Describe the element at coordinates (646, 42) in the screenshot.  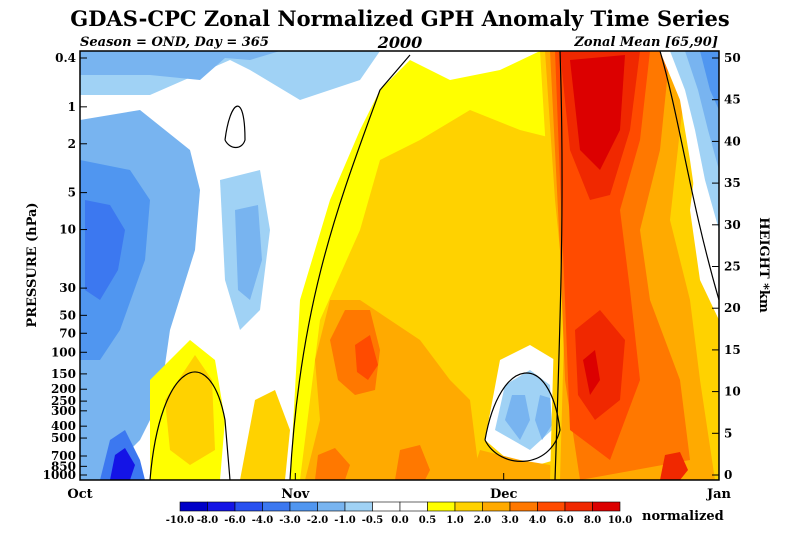
I see `zonal-mean-label: Zonal Mean [65,90]` at that location.